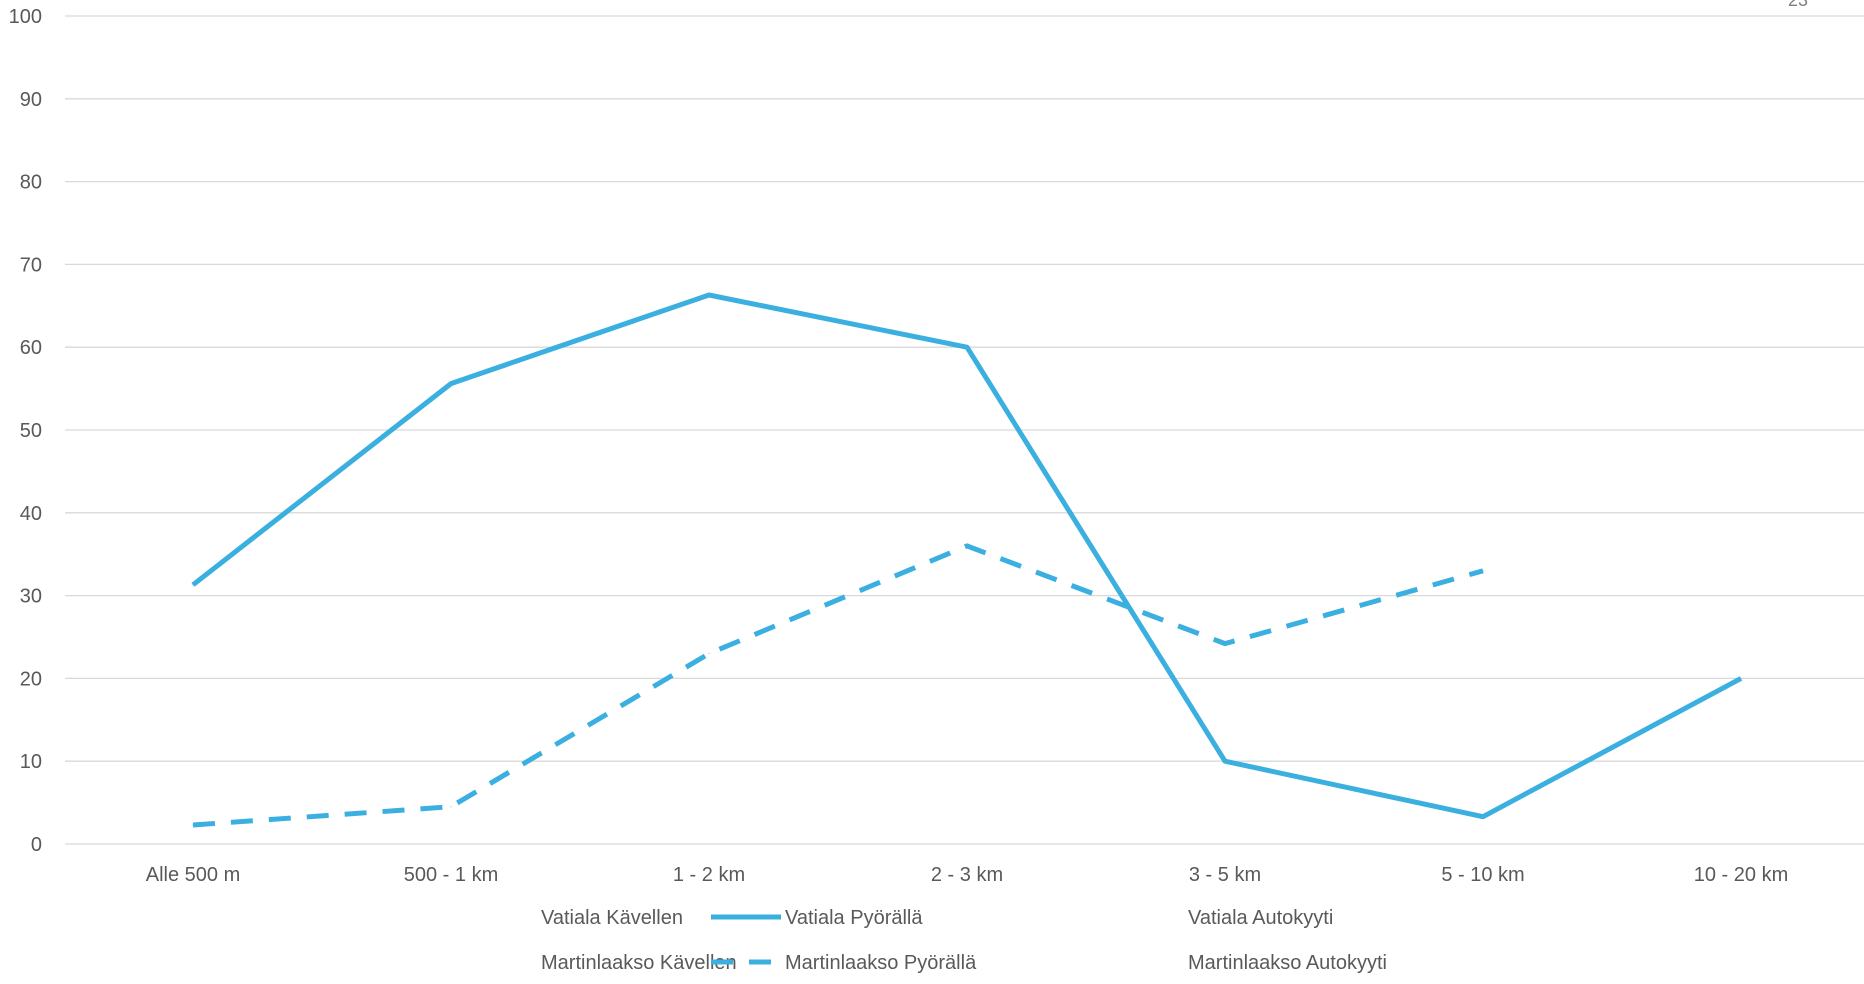  Describe the element at coordinates (31, 679) in the screenshot. I see `y-tick-label-20: 20` at that location.